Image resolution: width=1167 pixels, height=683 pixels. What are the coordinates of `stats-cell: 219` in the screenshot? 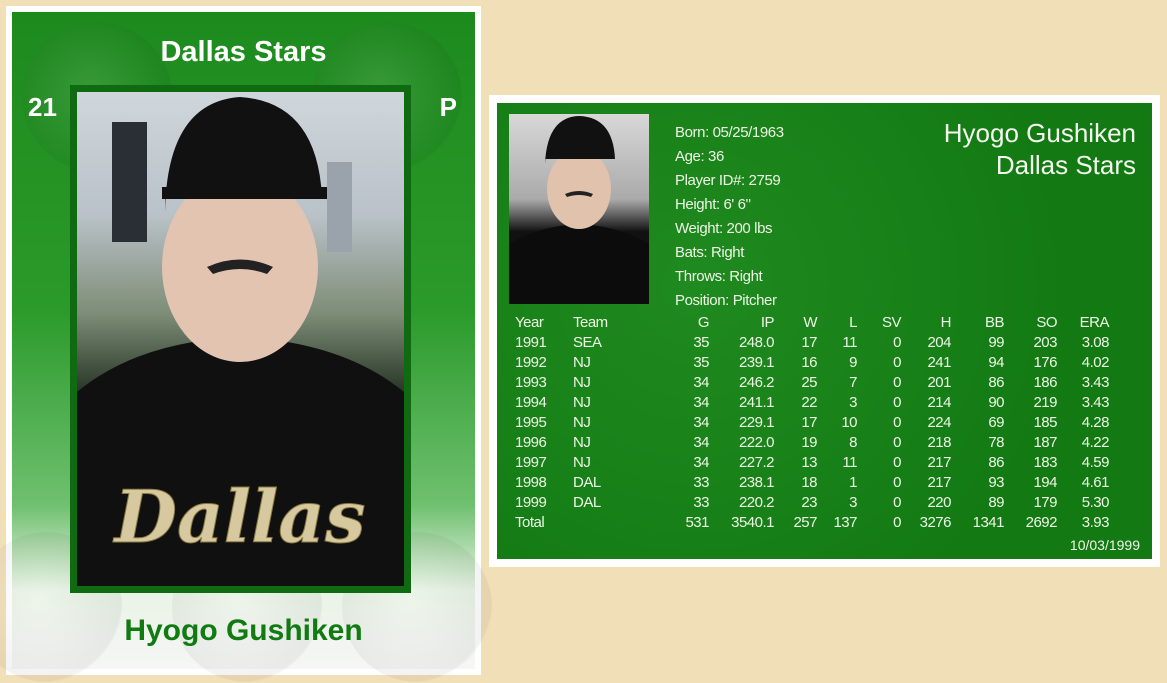 It's located at (1045, 402).